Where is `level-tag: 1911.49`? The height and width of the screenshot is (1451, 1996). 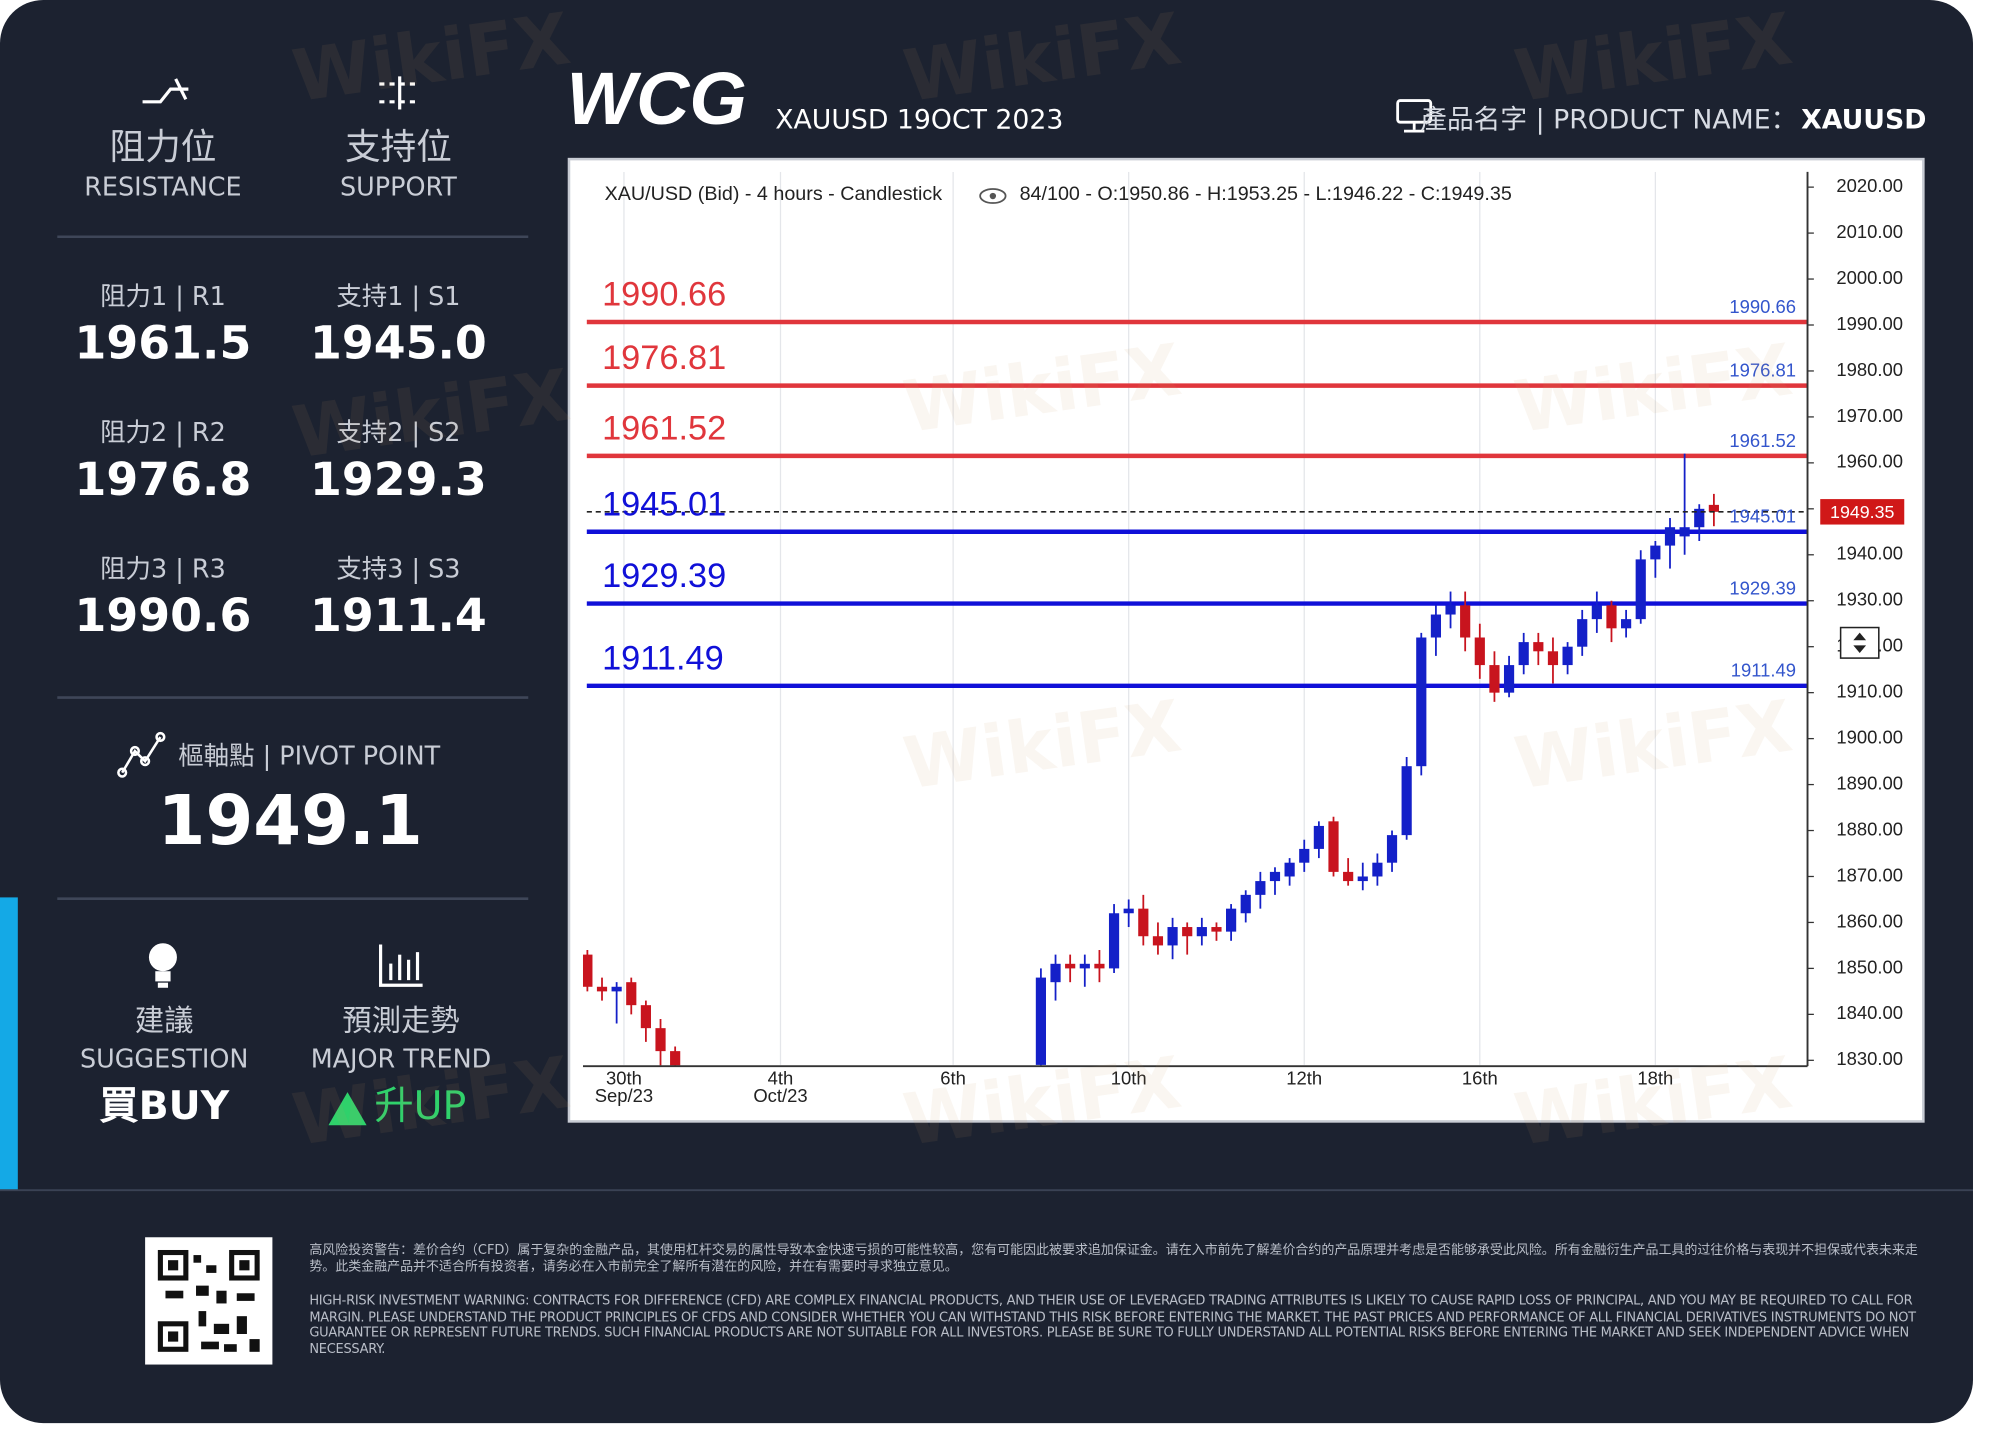
level-tag: 1911.49 is located at coordinates (1763, 670).